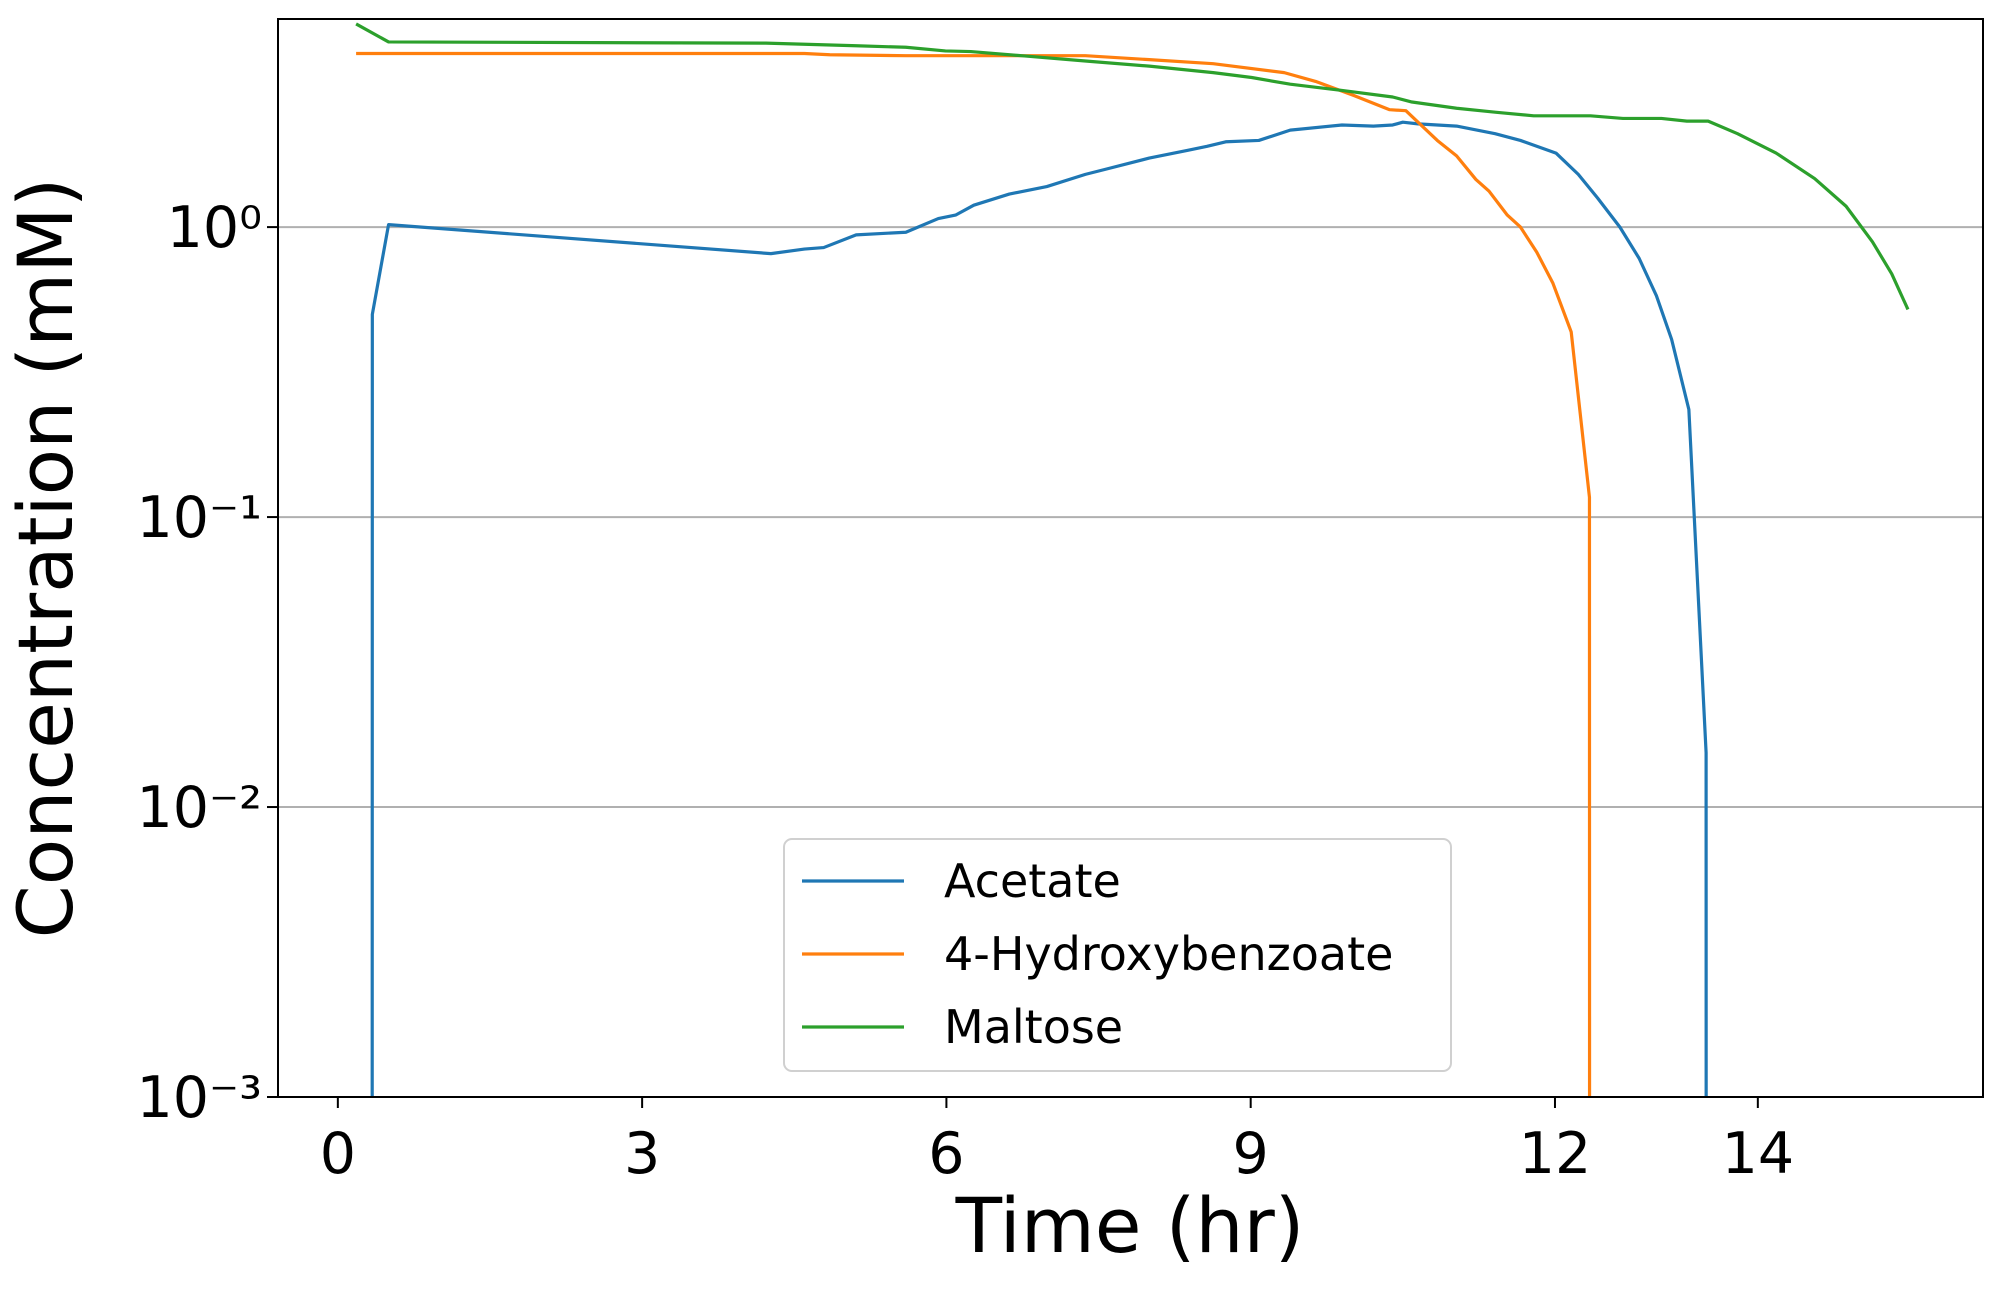  What do you see at coordinates (45, 558) in the screenshot?
I see `y-axis-label: Concentration (mM)` at bounding box center [45, 558].